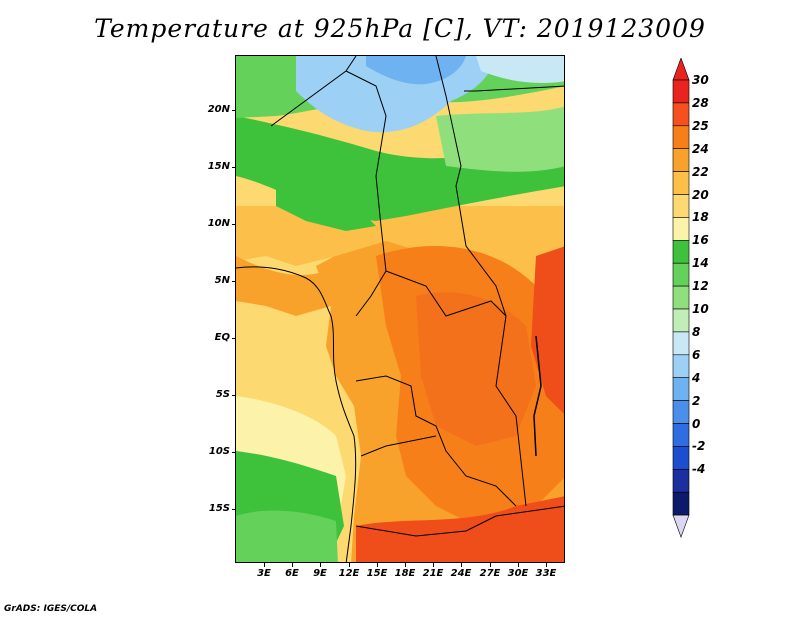 The image size is (800, 618). I want to click on colorbar-label: 14, so click(700, 263).